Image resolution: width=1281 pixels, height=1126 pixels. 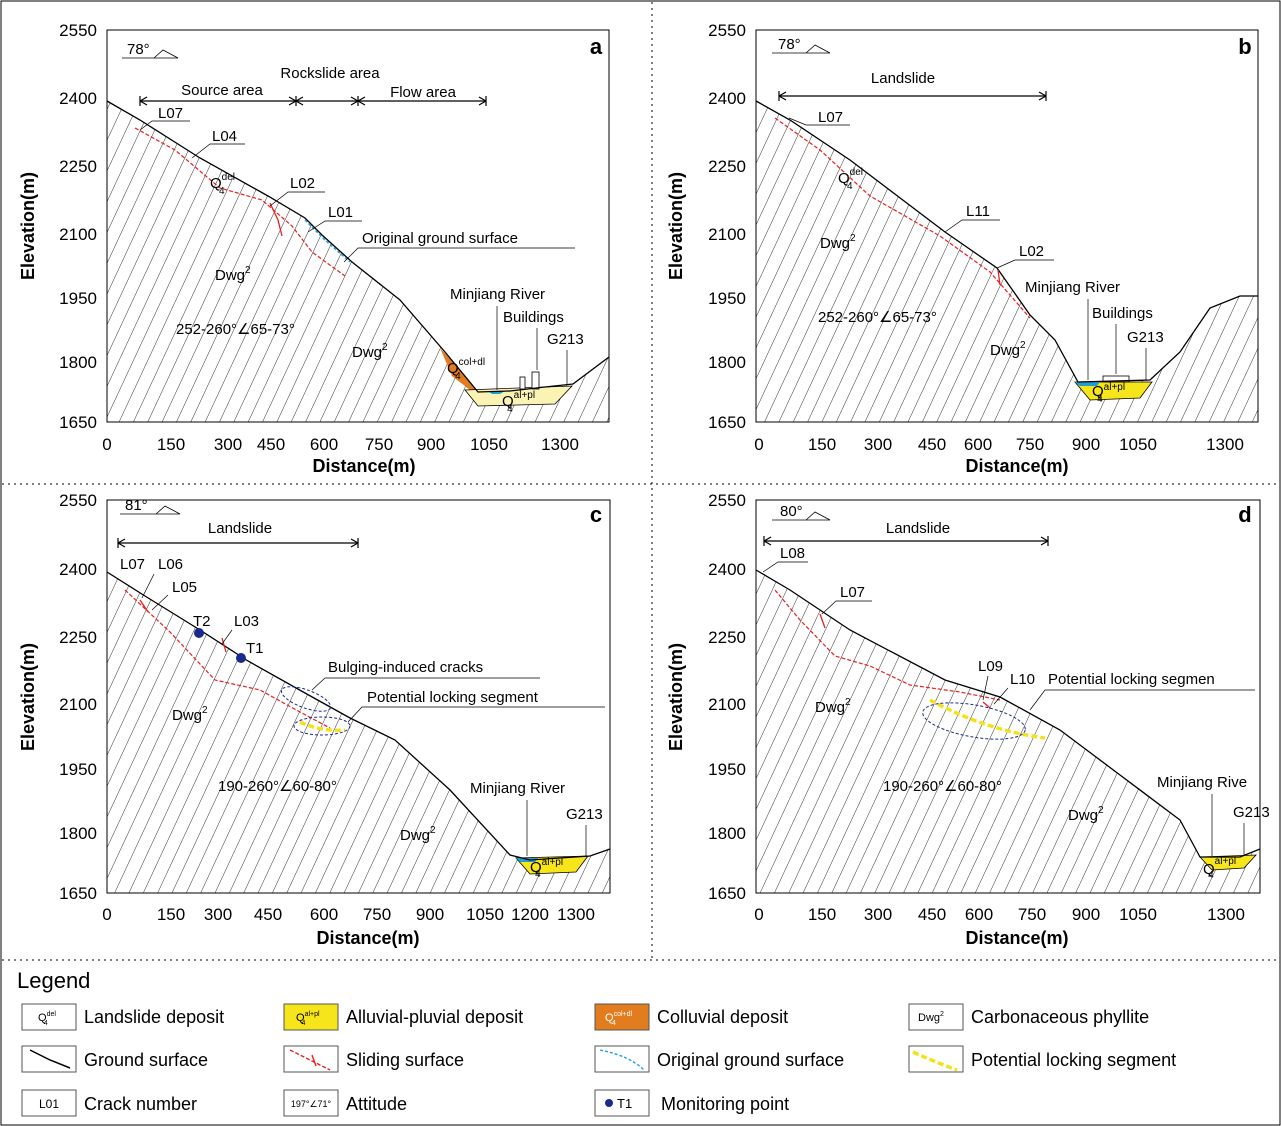 I want to click on legend-swatch-crack-number, so click(x=49, y=1103).